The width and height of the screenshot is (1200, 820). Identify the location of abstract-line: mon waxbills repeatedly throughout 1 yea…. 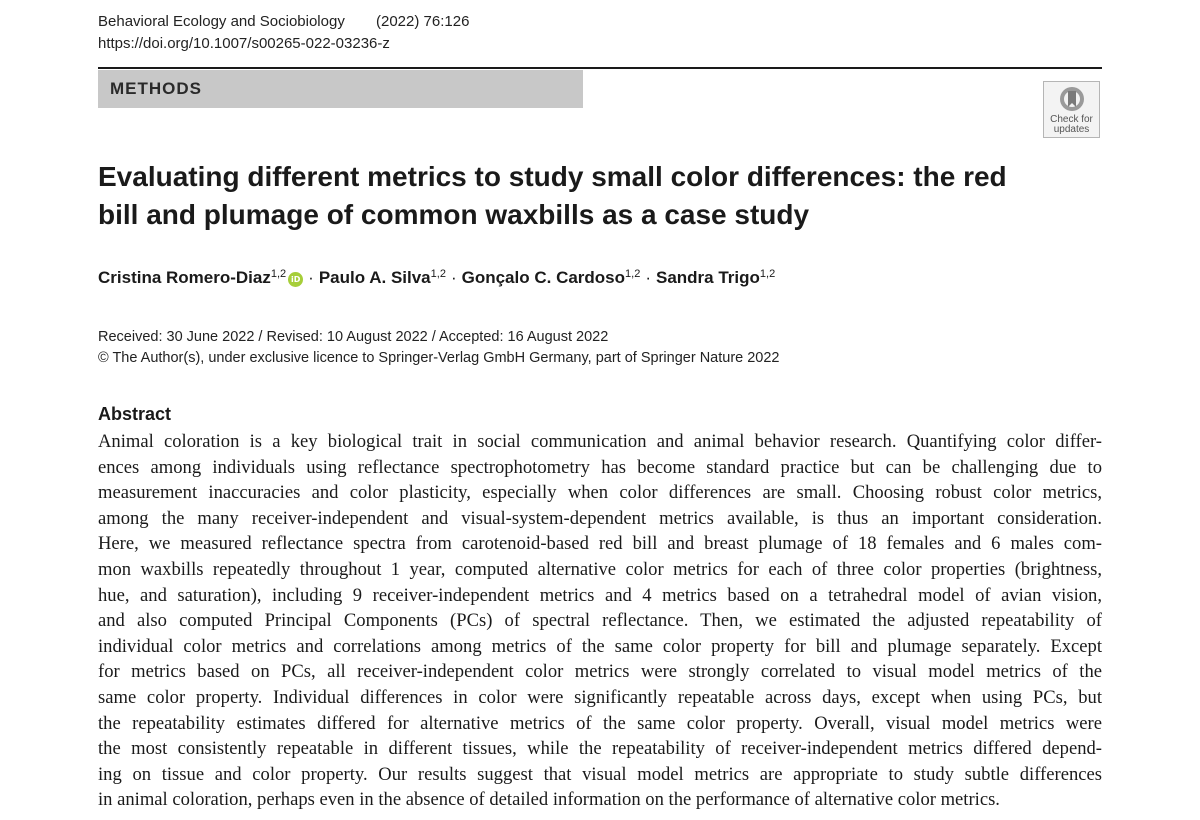
(600, 569).